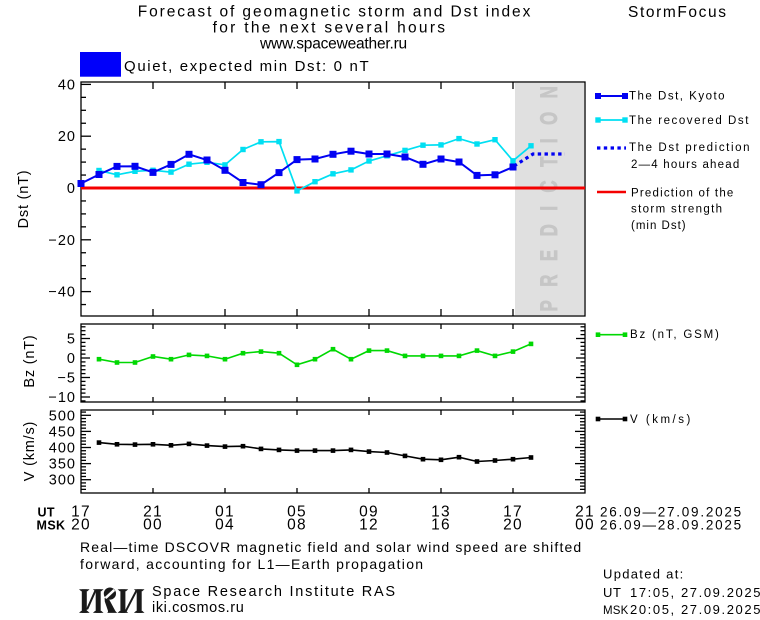  Describe the element at coordinates (30, 360) in the screenshot. I see `svg-text: Bz (nT)` at that location.